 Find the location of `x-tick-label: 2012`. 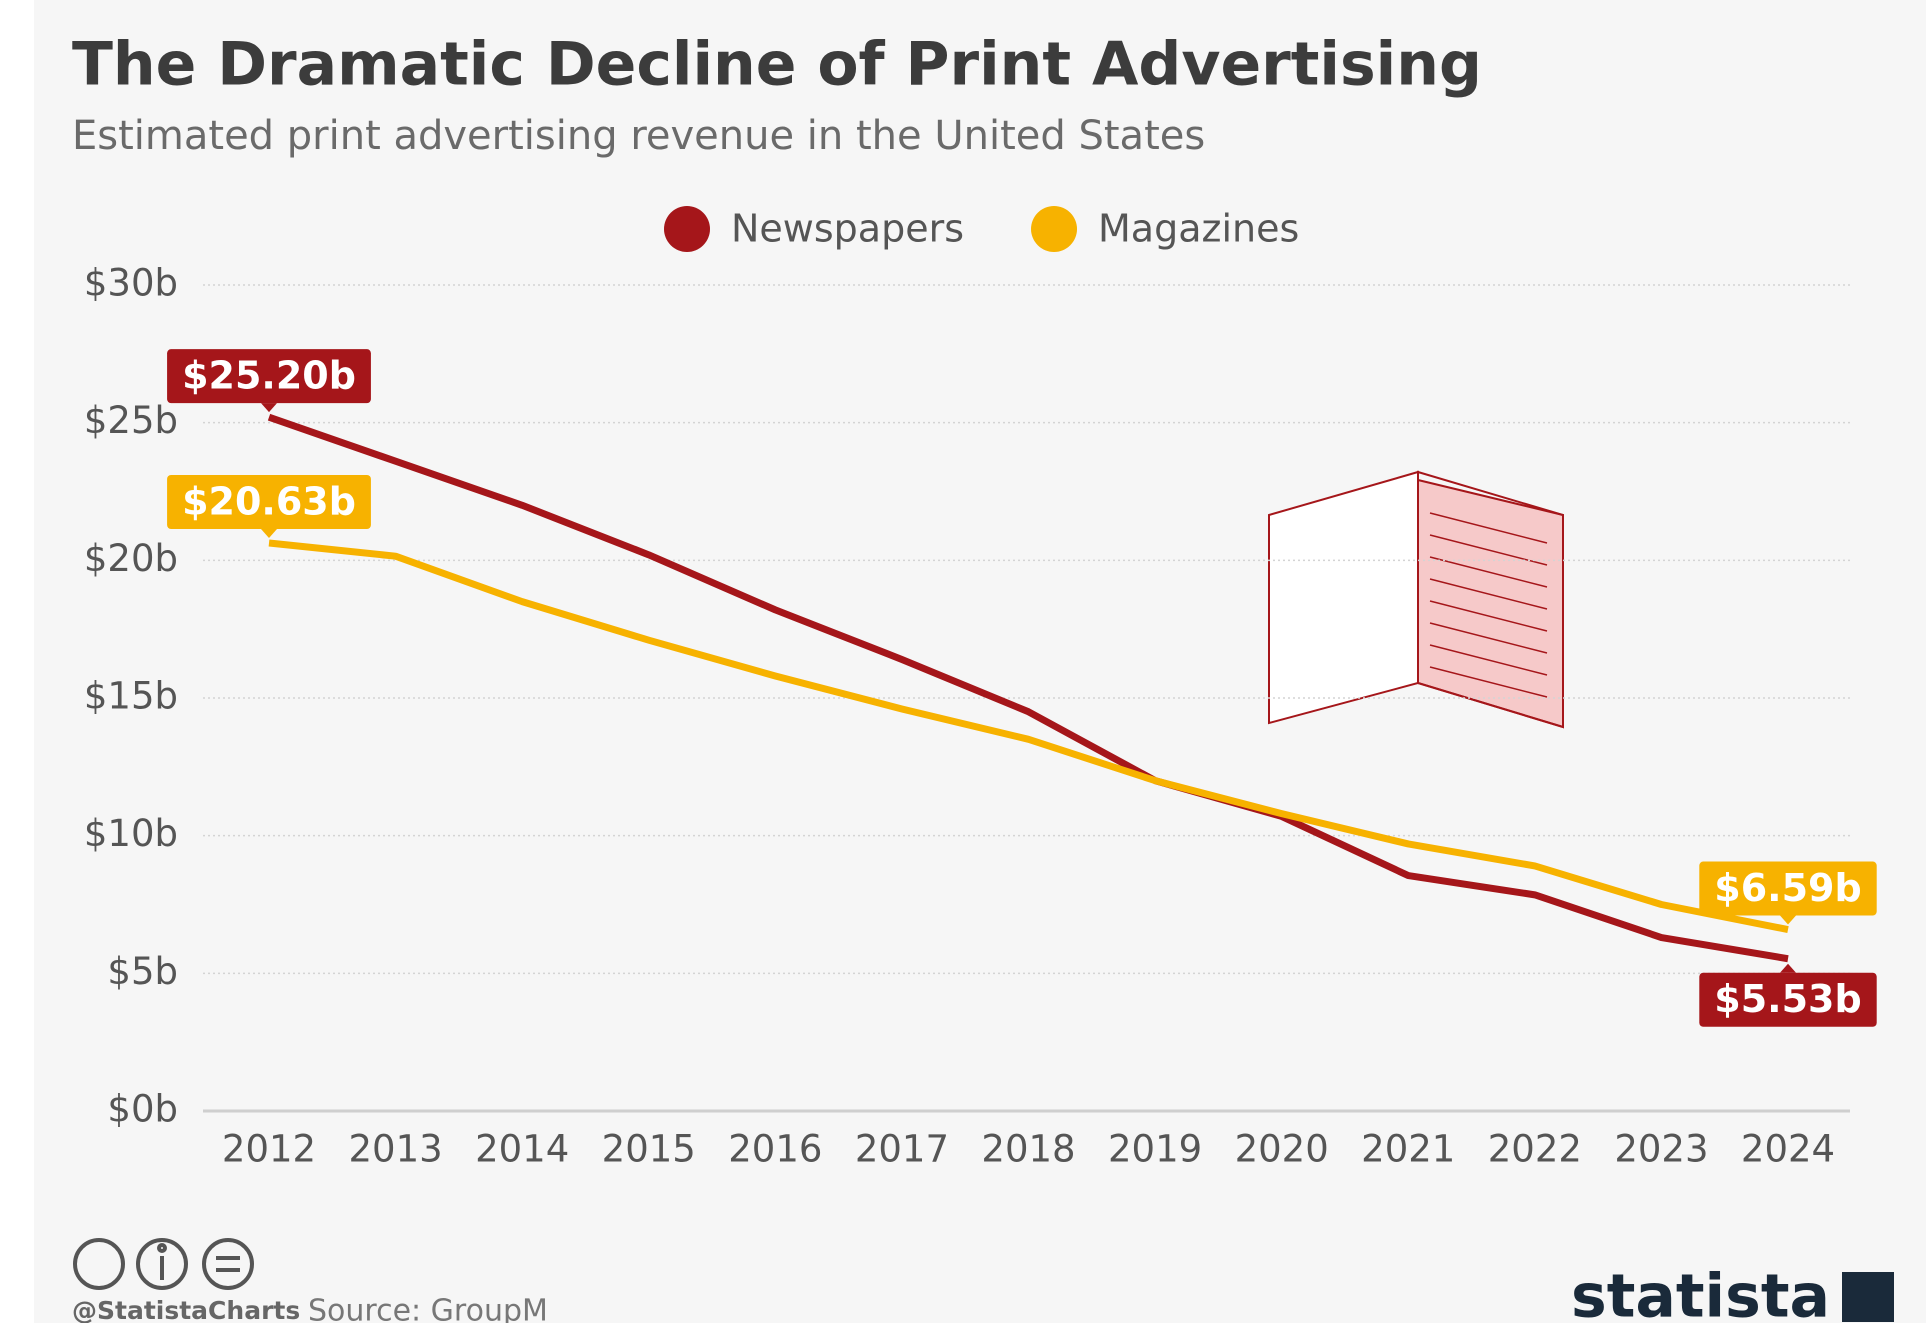

x-tick-label: 2012 is located at coordinates (269, 1149).